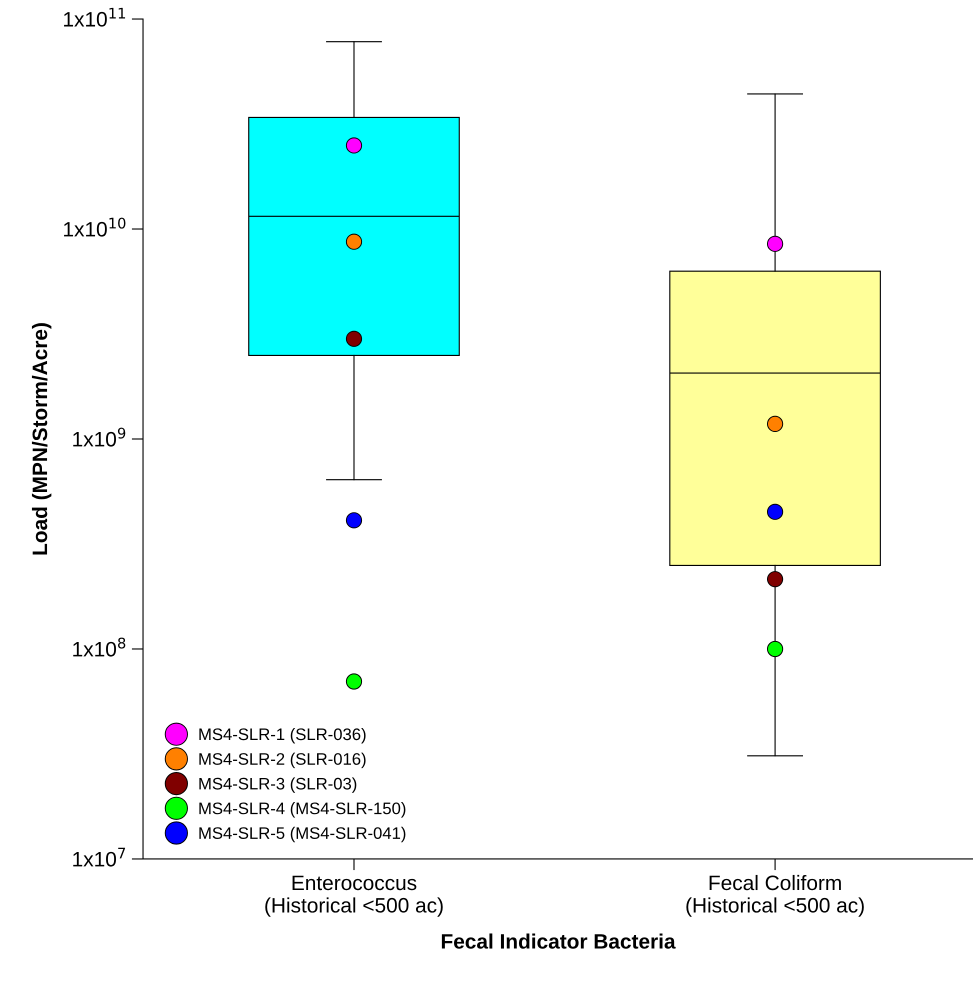  Describe the element at coordinates (99, 647) in the screenshot. I see `y-tick-label: 1x10$^{8}$` at that location.